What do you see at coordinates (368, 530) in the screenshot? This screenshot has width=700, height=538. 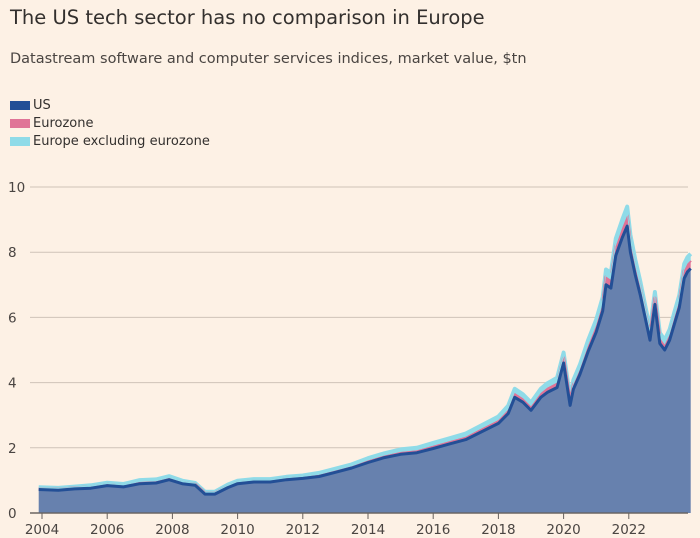 I see `x-tick-label: 2014` at bounding box center [368, 530].